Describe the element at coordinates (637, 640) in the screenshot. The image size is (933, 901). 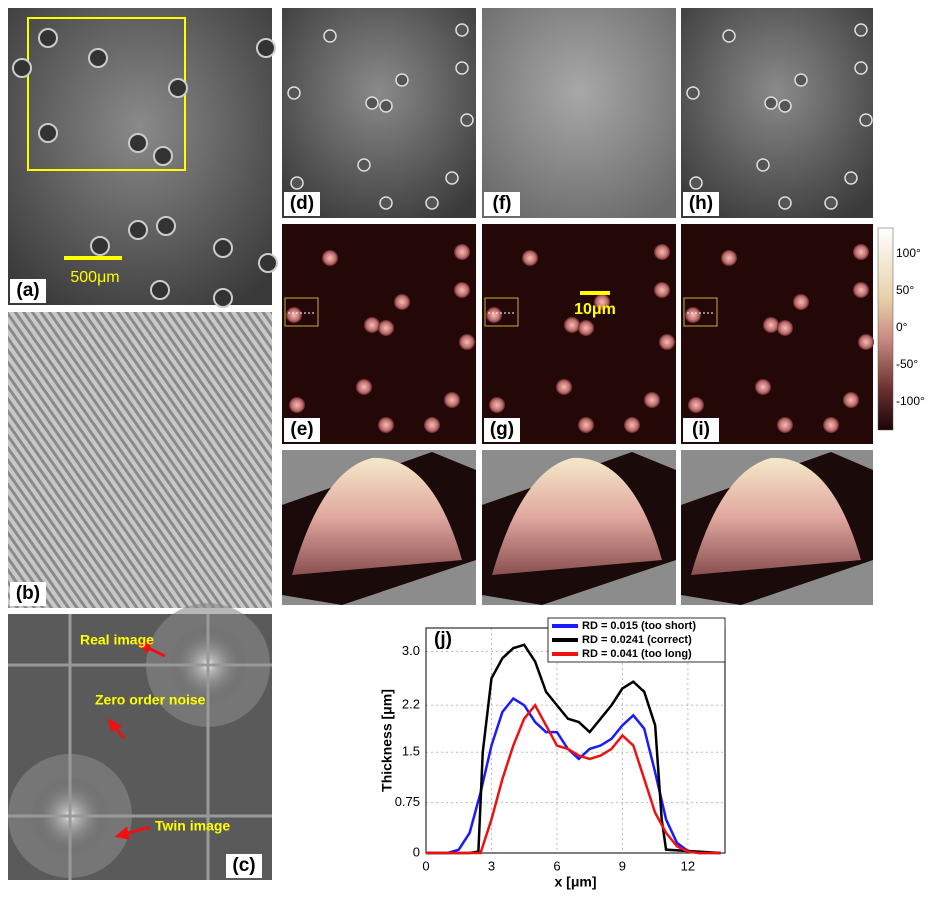
I see `legend-label: RD = 0.0241 (correct)` at that location.